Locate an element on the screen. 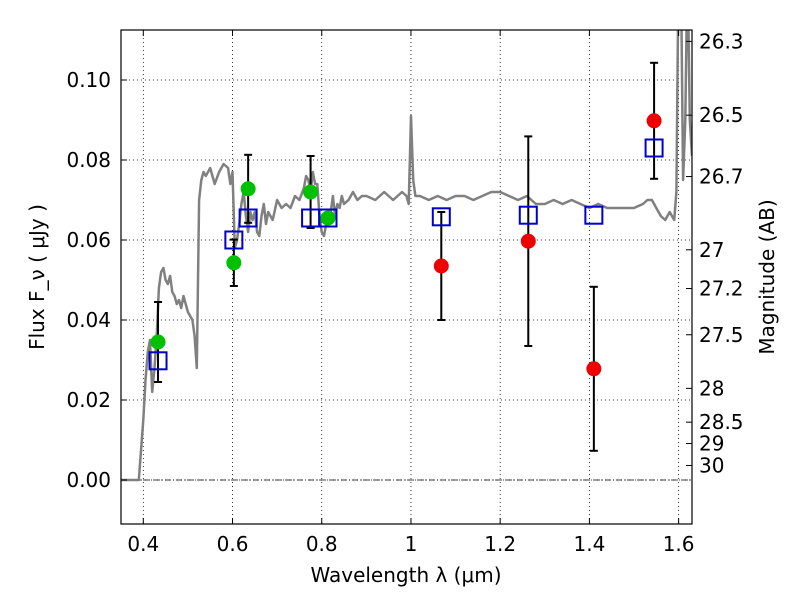  y-tick-label: 0.04 is located at coordinates (88, 320).